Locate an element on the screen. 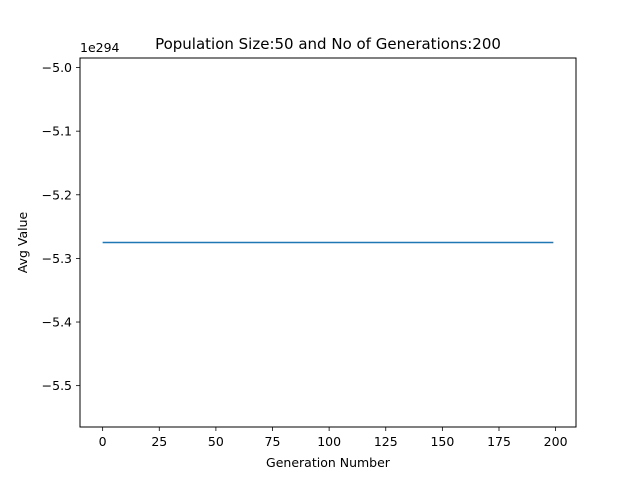 The image size is (640, 480). x-tick-label: 150 is located at coordinates (442, 441).